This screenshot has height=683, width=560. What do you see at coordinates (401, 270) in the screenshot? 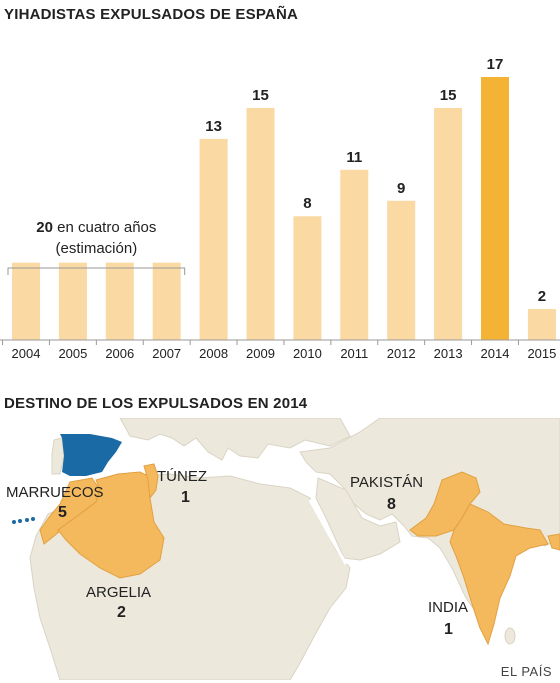
I see `bar-2012` at bounding box center [401, 270].